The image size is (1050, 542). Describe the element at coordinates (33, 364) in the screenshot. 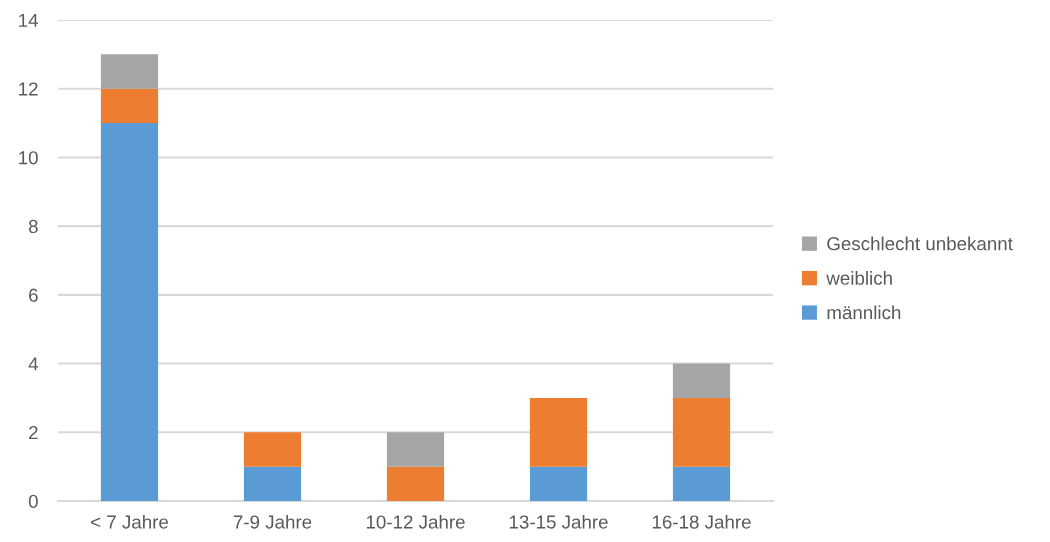

I see `y-tick-label: 4` at that location.